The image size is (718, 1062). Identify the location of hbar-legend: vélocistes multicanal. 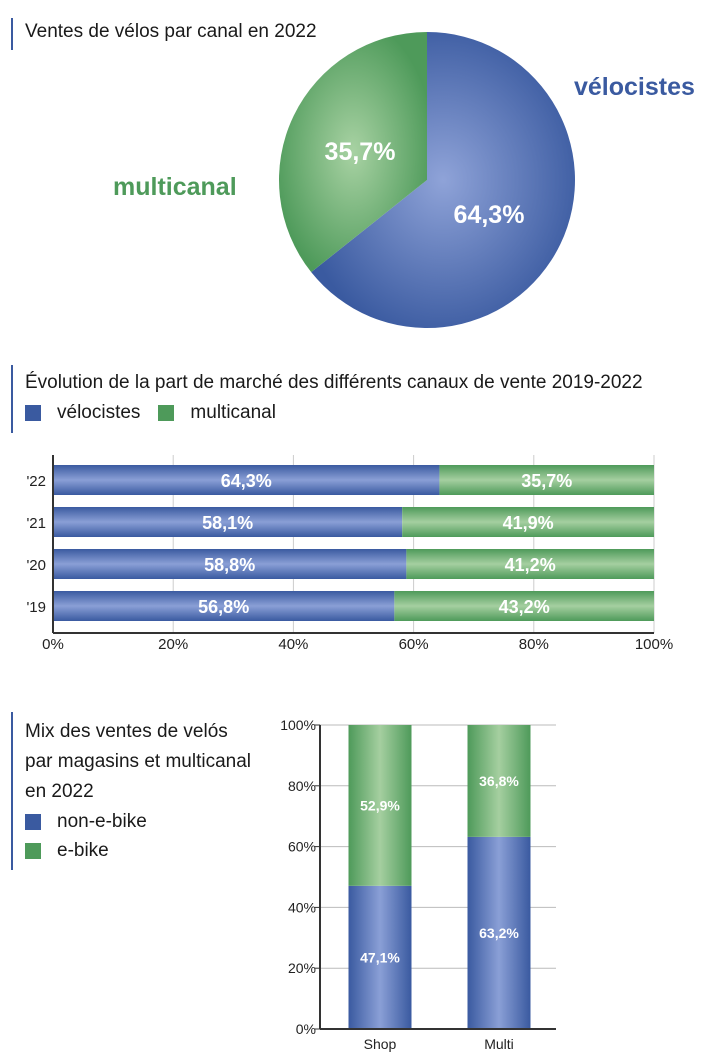
(150, 413).